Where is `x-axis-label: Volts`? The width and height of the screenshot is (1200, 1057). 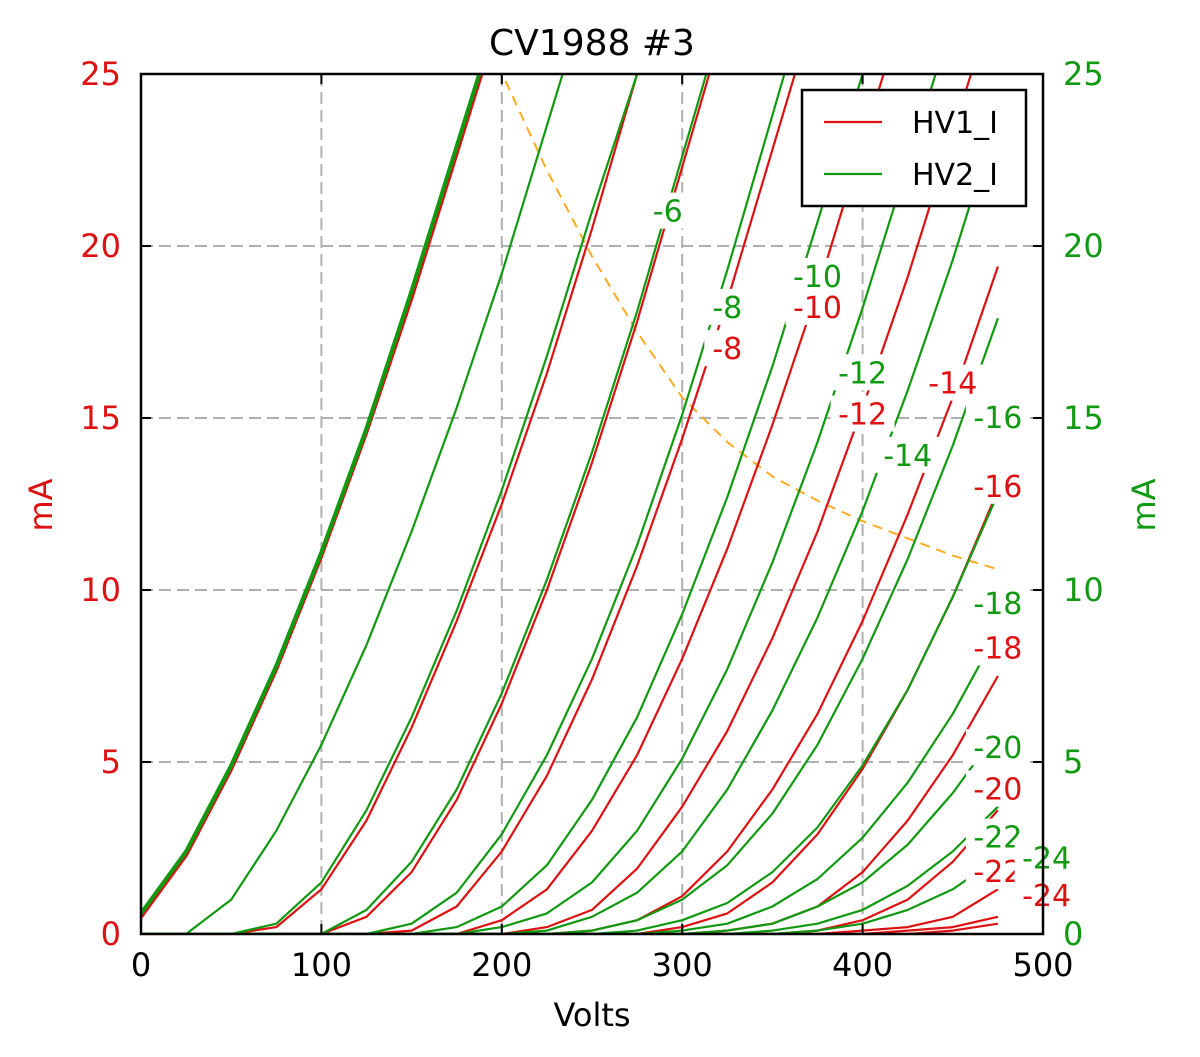
x-axis-label: Volts is located at coordinates (591, 1015).